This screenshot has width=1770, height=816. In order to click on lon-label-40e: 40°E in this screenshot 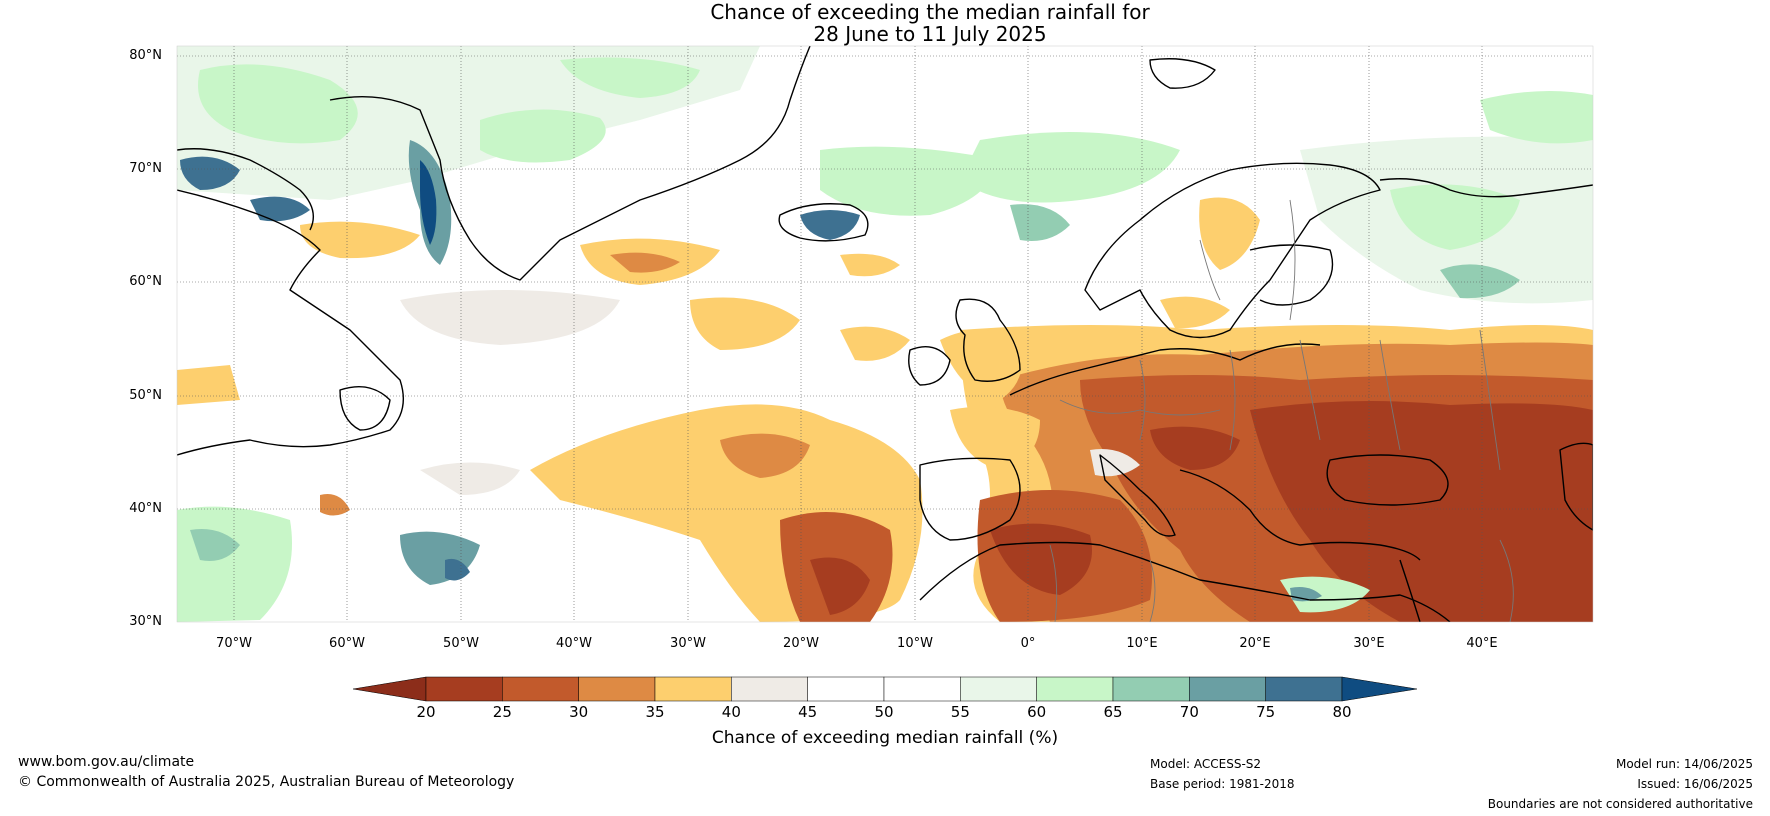, I will do `click(1482, 643)`.